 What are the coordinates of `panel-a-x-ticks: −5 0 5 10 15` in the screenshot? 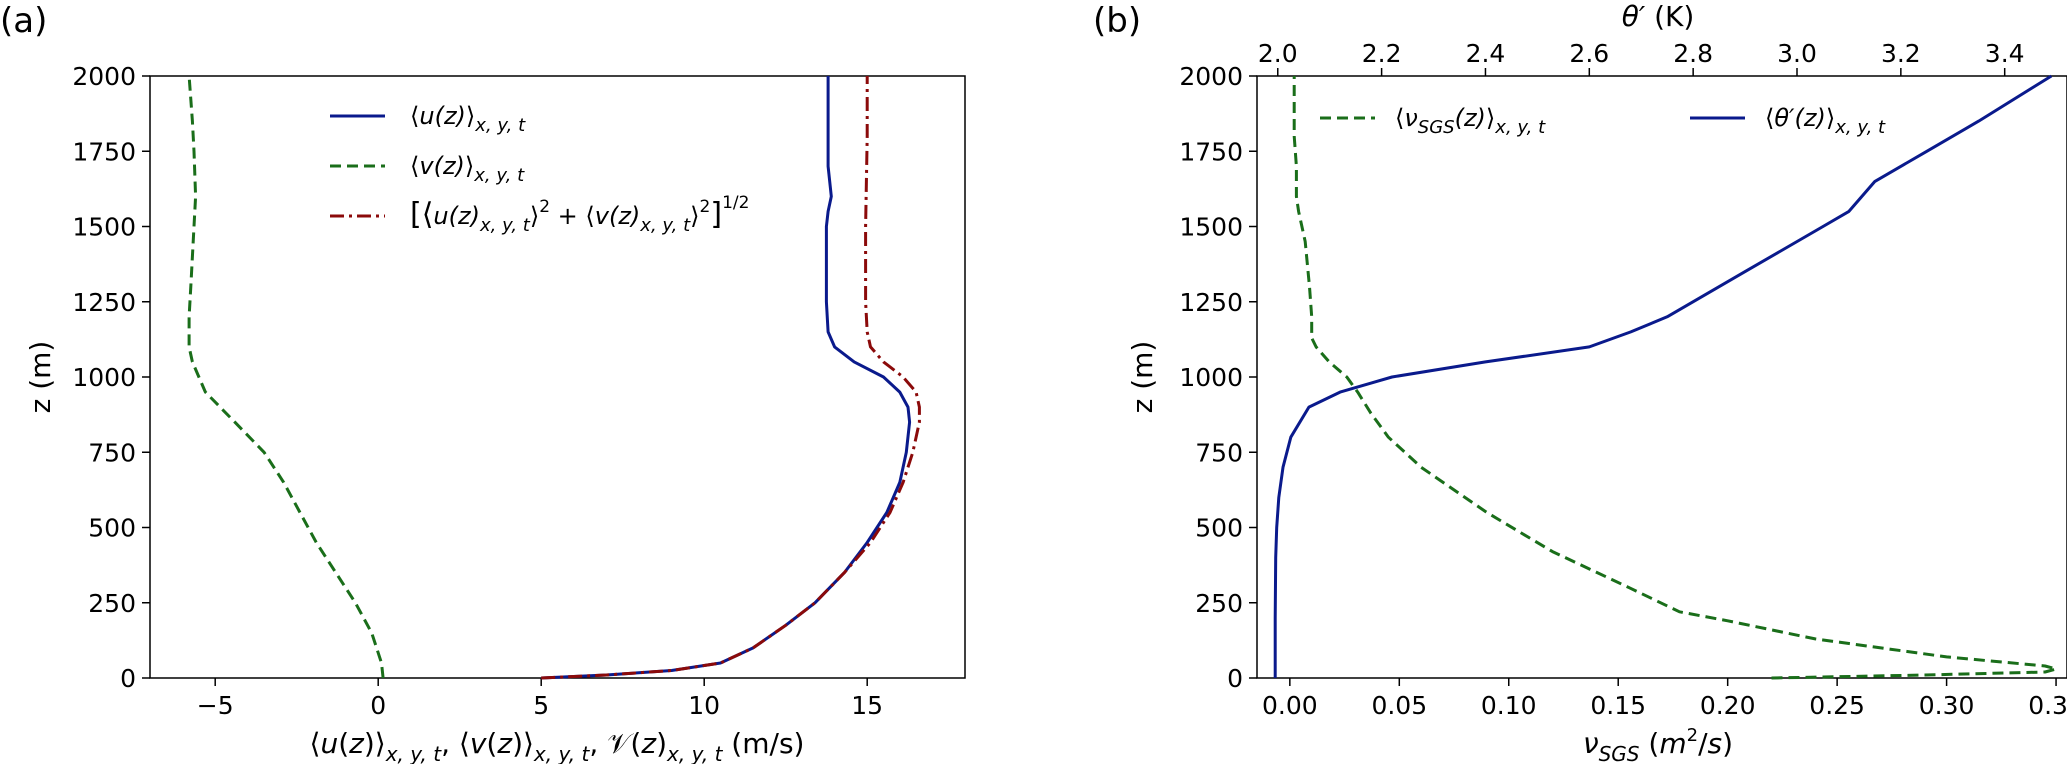 It's located at (540, 699).